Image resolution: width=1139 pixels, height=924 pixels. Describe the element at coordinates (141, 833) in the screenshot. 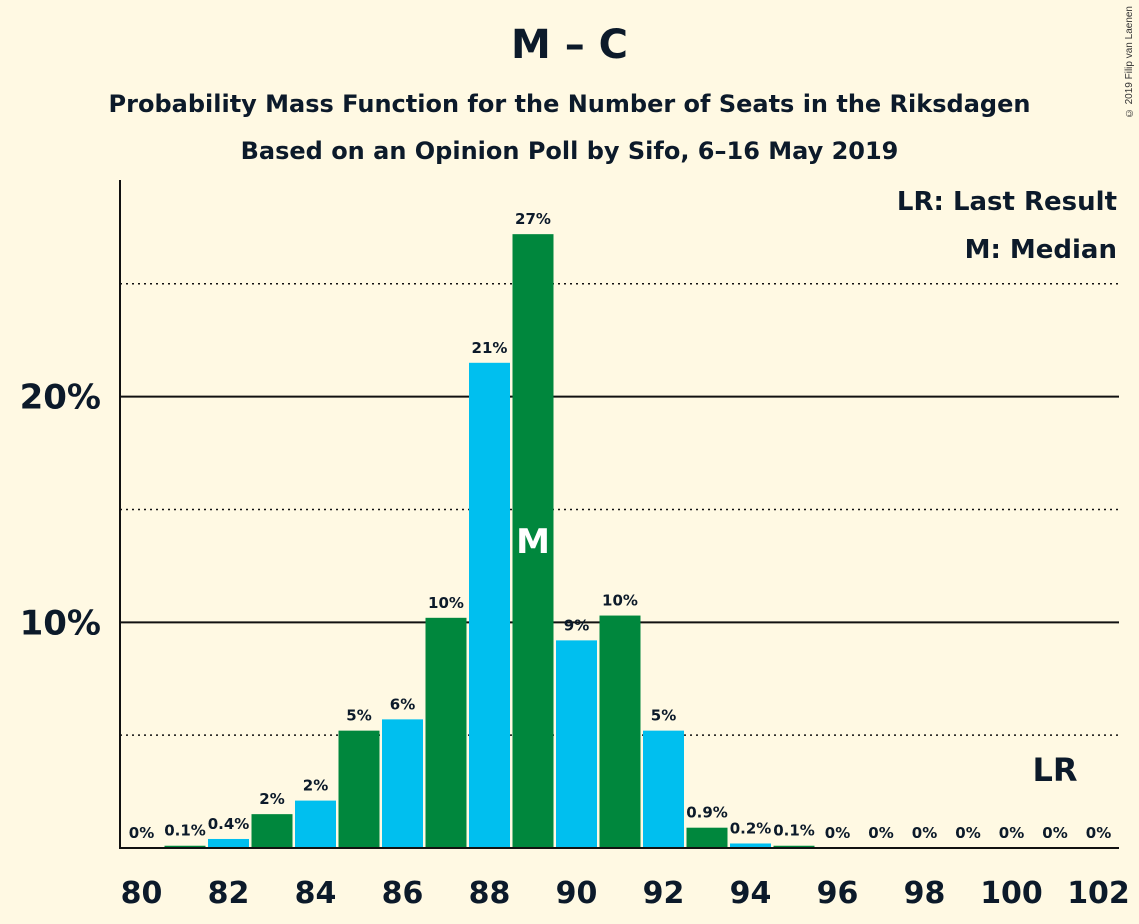

I see `bar-label-80: 0%` at that location.